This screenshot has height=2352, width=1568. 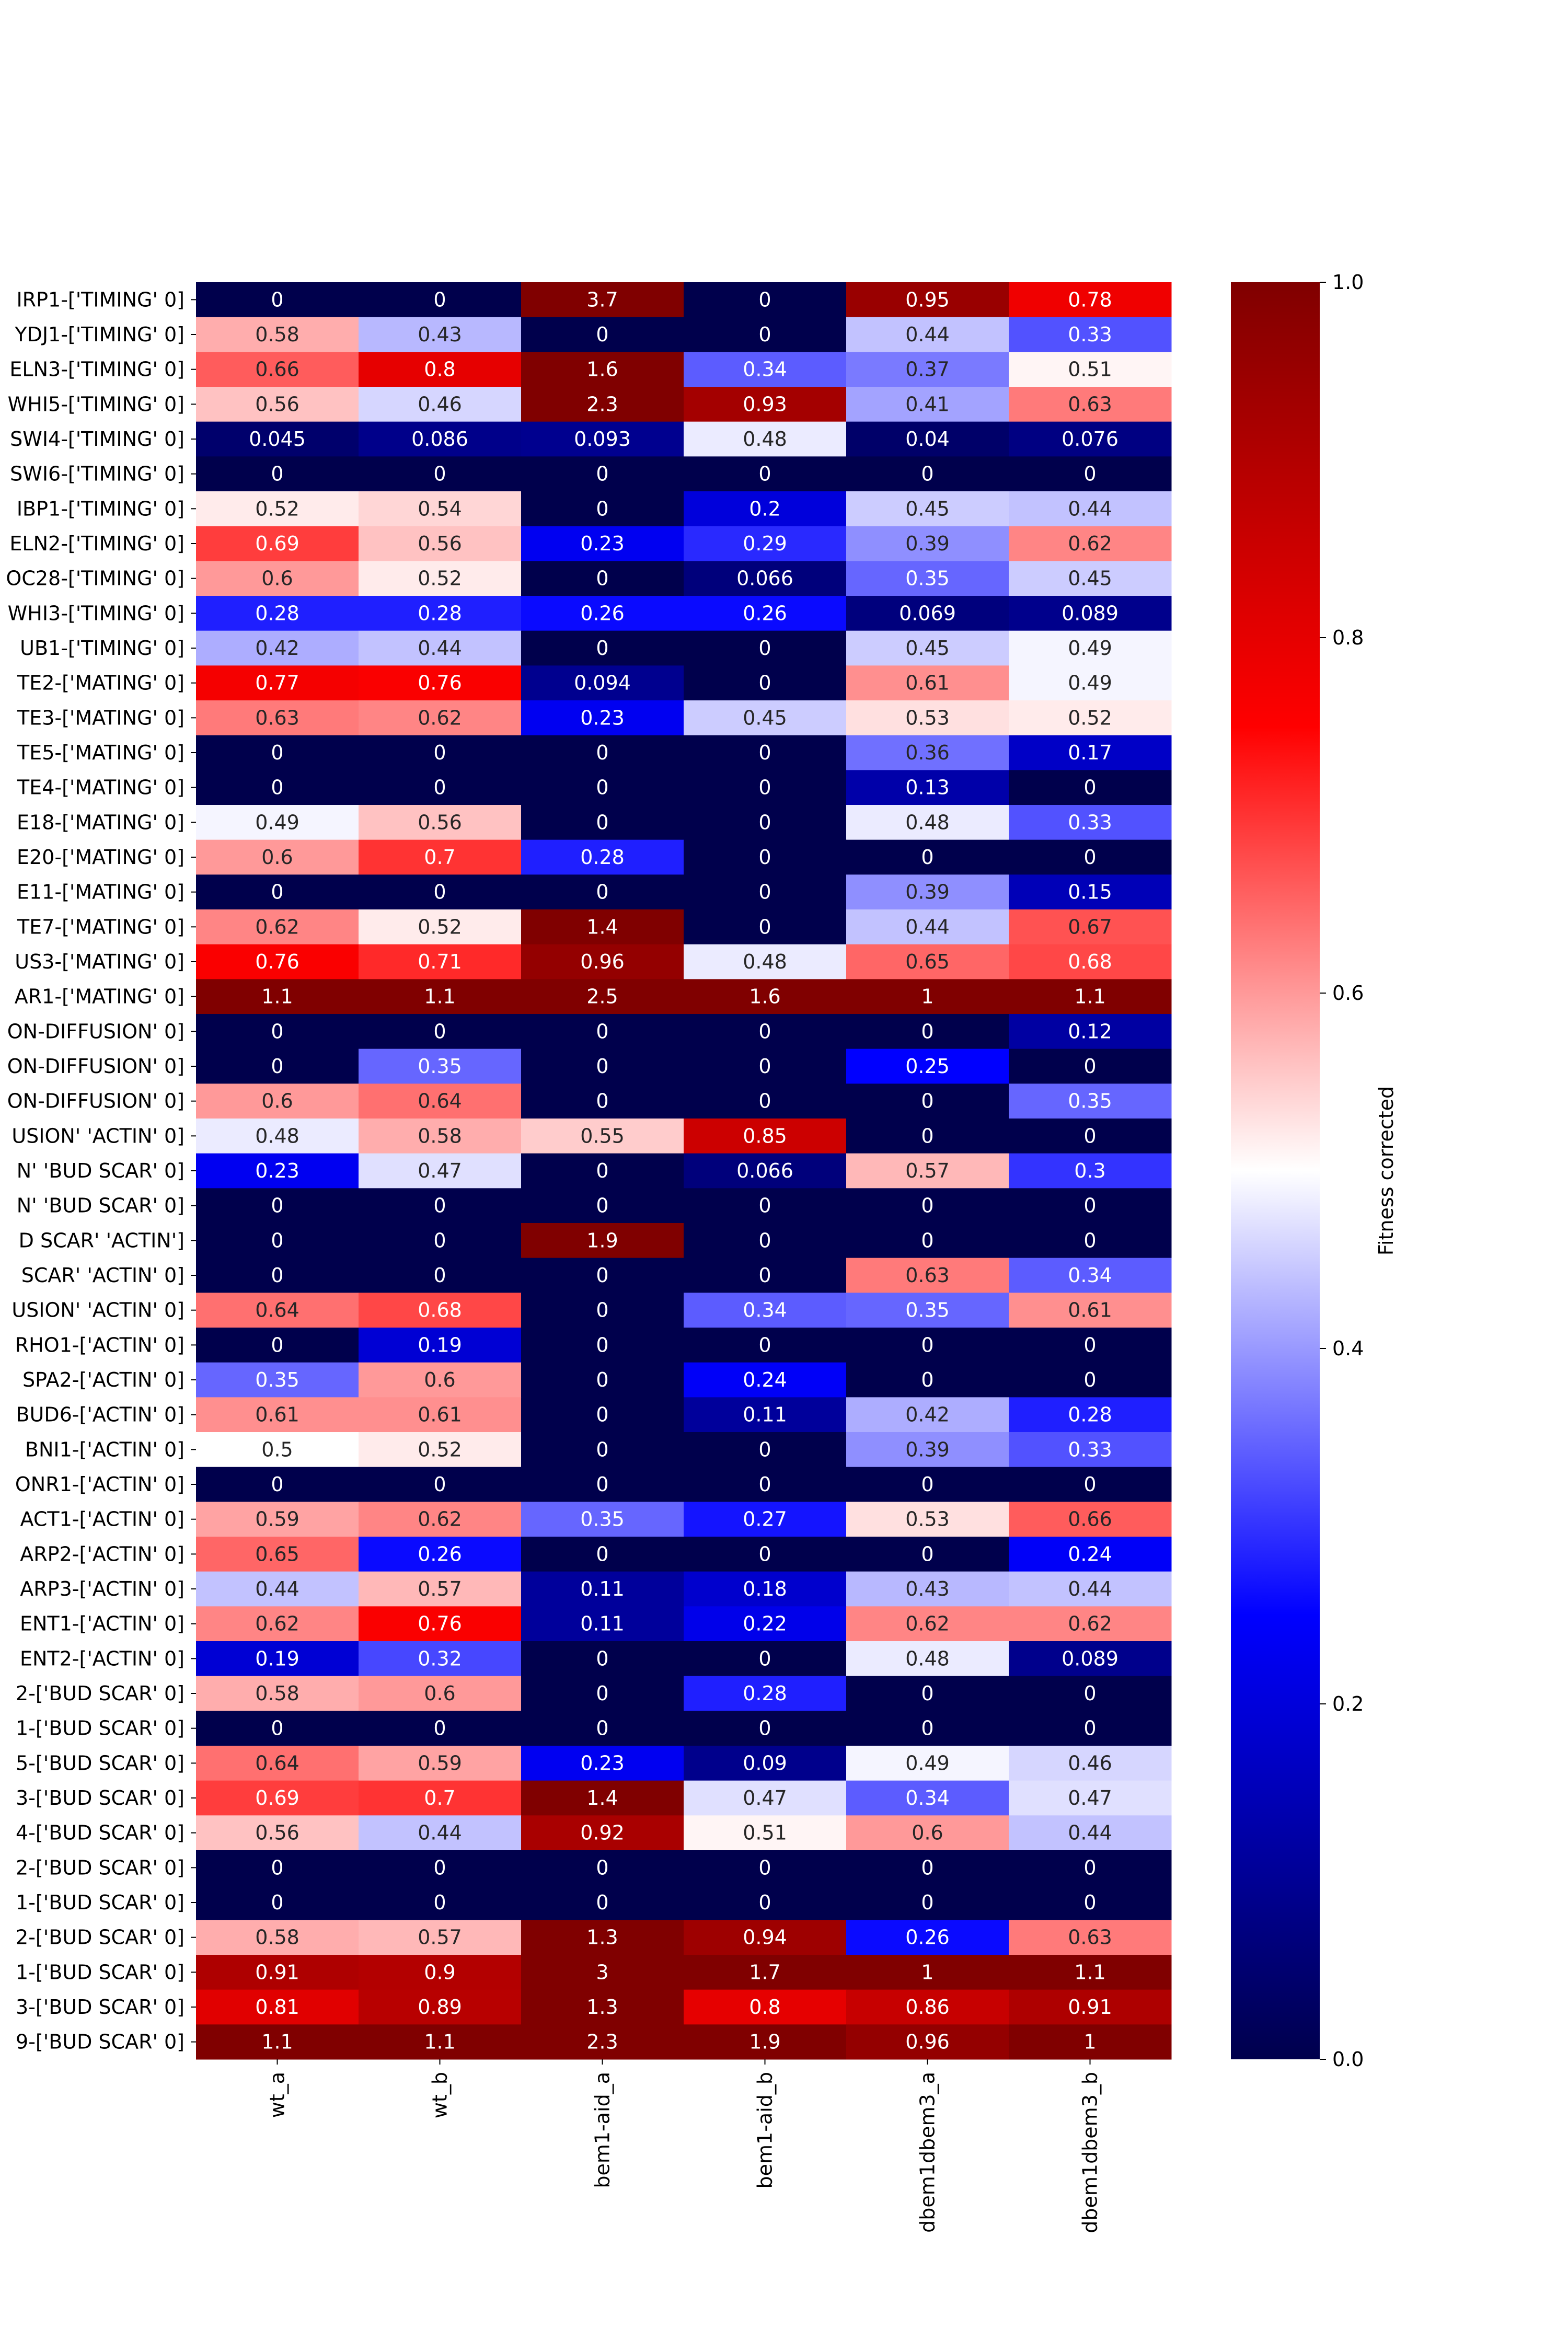 What do you see at coordinates (98, 1135) in the screenshot?
I see `row-label: USION' 'ACTIN' 0]` at bounding box center [98, 1135].